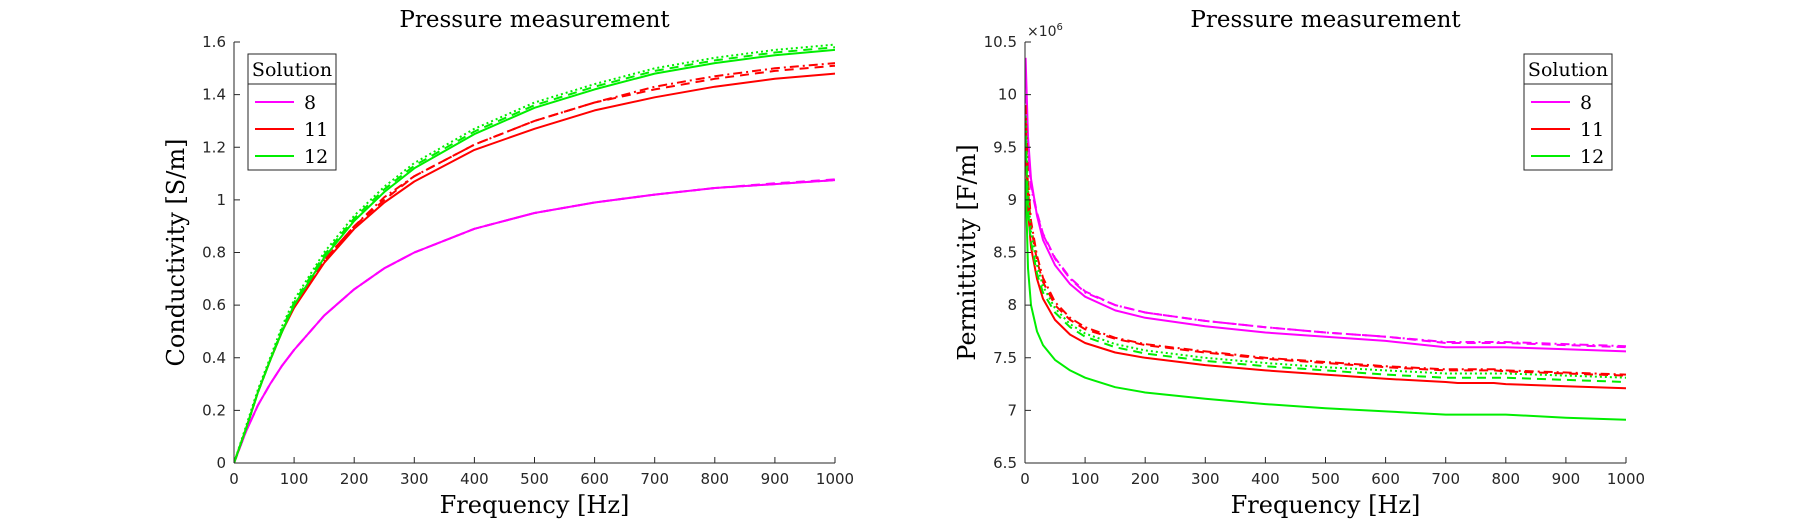  What do you see at coordinates (221, 463) in the screenshot?
I see `y-tick-label: 0` at bounding box center [221, 463].